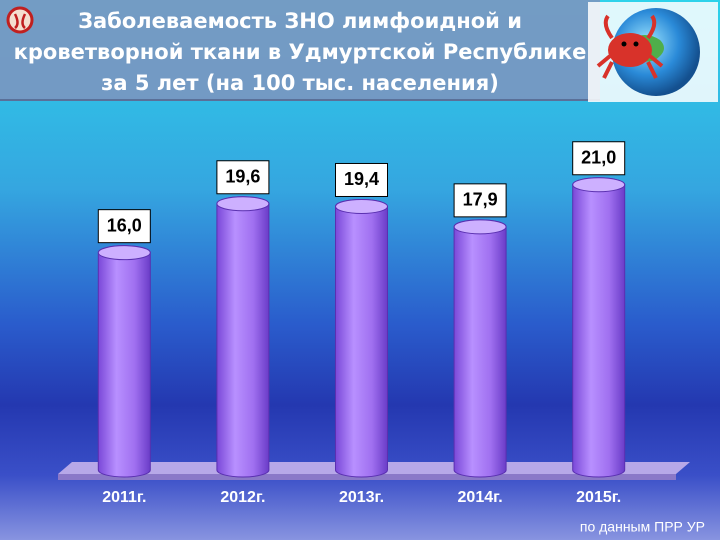  What do you see at coordinates (361, 497) in the screenshot?
I see `x-tick-label: 2013г.` at bounding box center [361, 497].